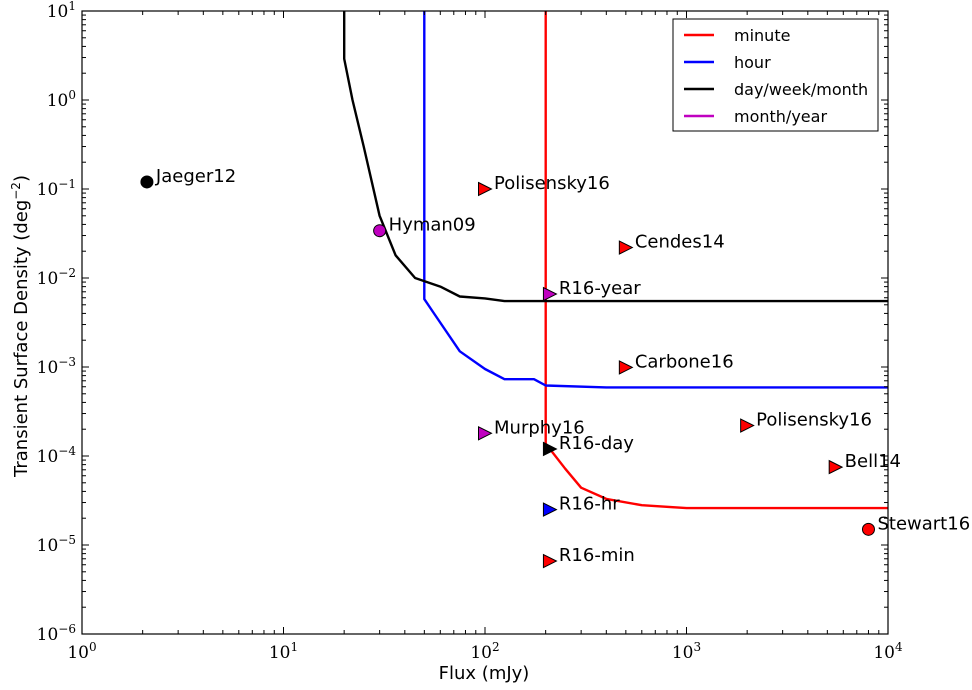 Image resolution: width=972 pixels, height=690 pixels. What do you see at coordinates (762, 35) in the screenshot?
I see `legend-label: minute` at bounding box center [762, 35].